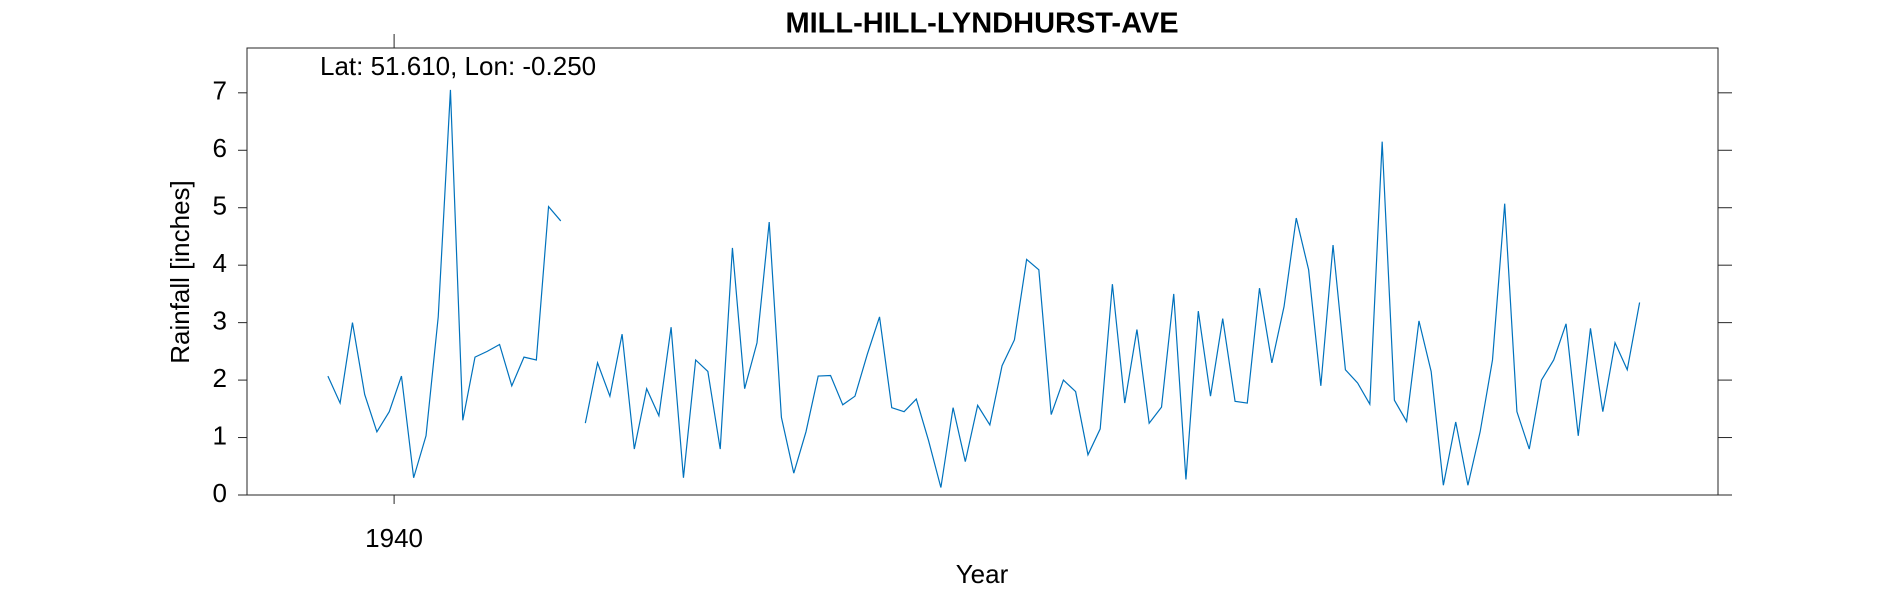 The height and width of the screenshot is (596, 1890). I want to click on chart-title: MILL-HILL-LYNDHURST-AVE, so click(981, 24).